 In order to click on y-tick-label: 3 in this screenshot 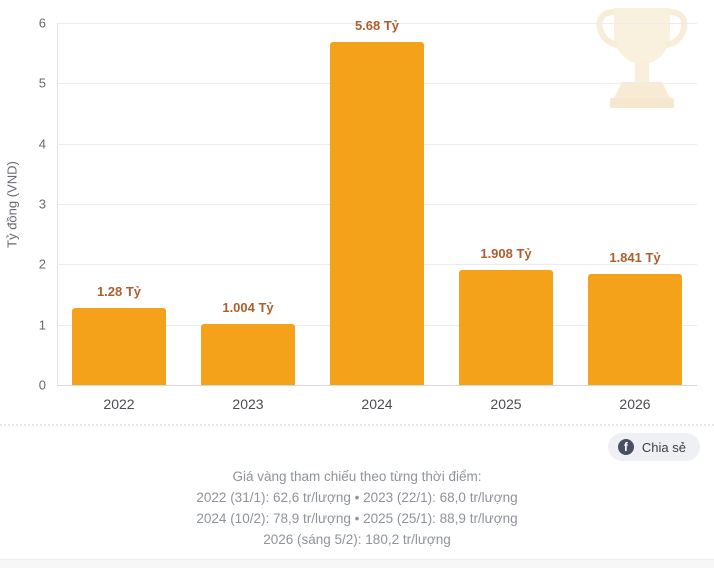, I will do `click(42, 204)`.